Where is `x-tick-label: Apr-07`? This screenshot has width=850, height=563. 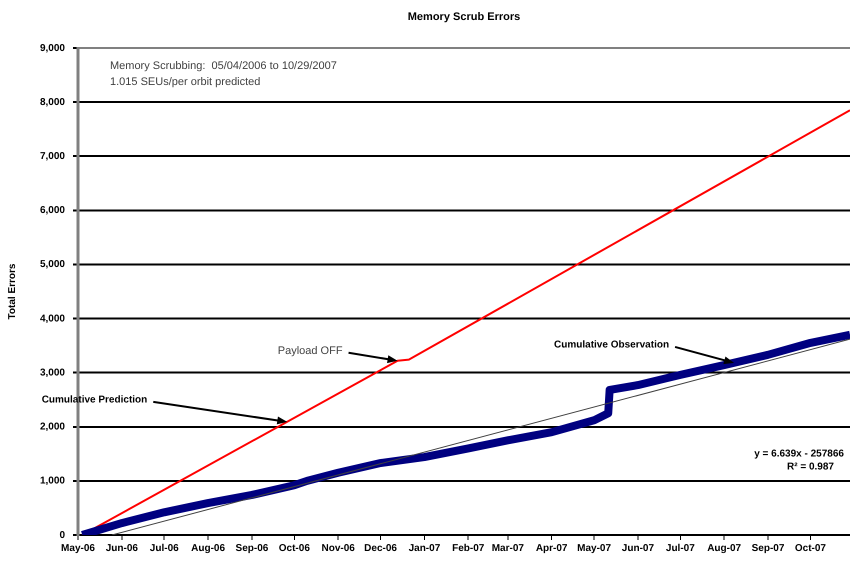
x-tick-label: Apr-07 is located at coordinates (552, 548).